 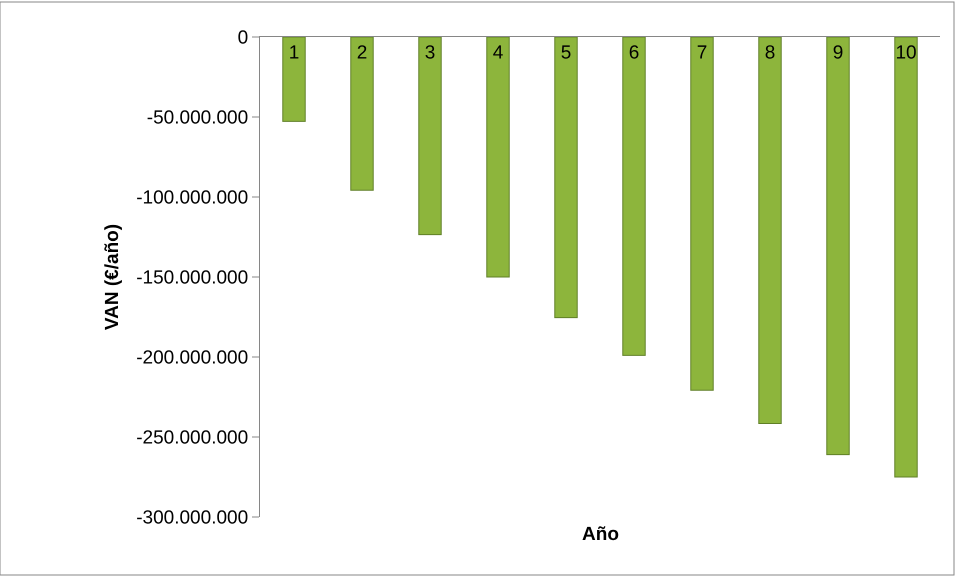 What do you see at coordinates (197, 118) in the screenshot?
I see `y-tick-label: -50.000.000` at bounding box center [197, 118].